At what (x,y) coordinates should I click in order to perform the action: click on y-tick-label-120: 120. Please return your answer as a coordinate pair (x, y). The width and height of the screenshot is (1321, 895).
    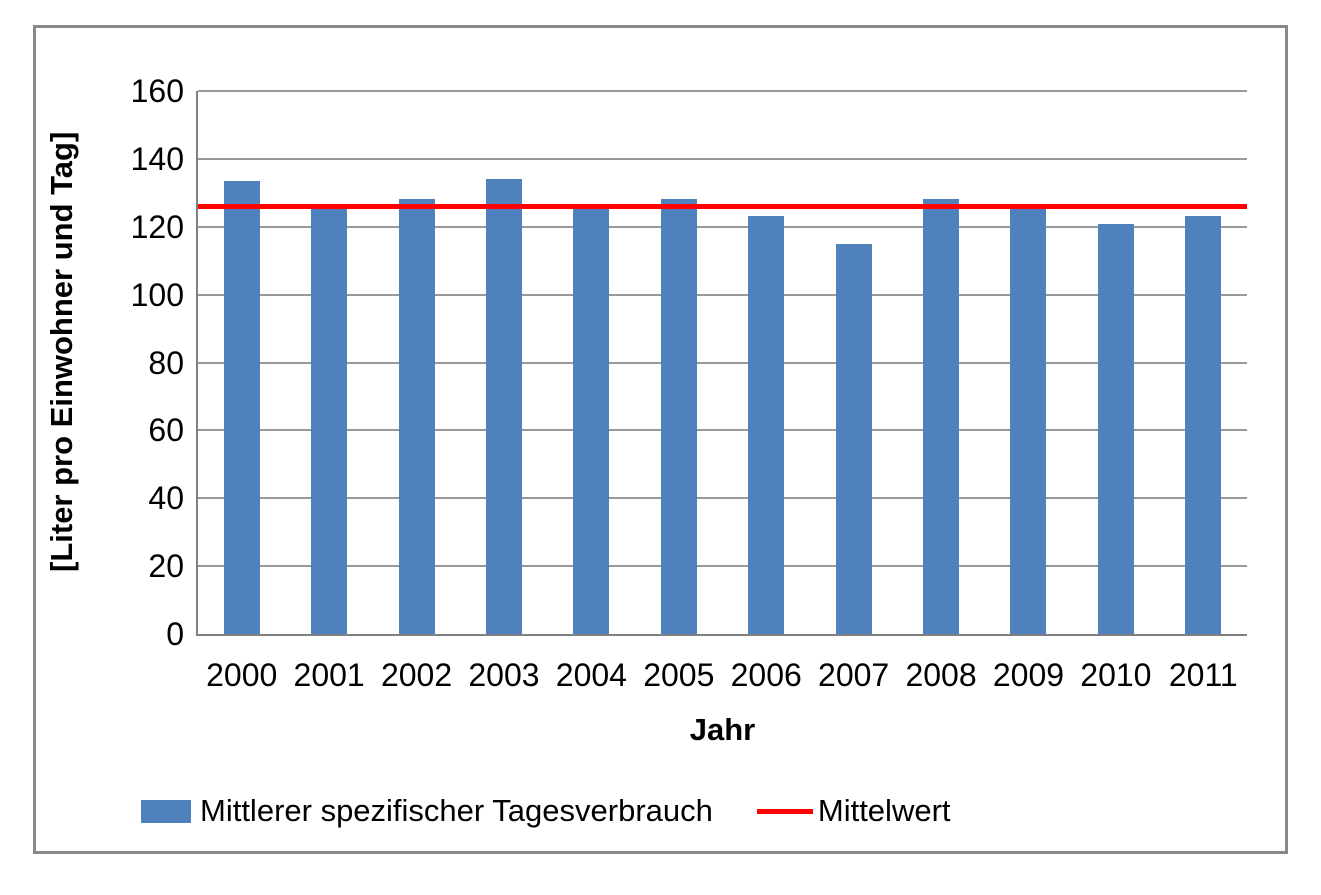
    Looking at the image, I should click on (157, 226).